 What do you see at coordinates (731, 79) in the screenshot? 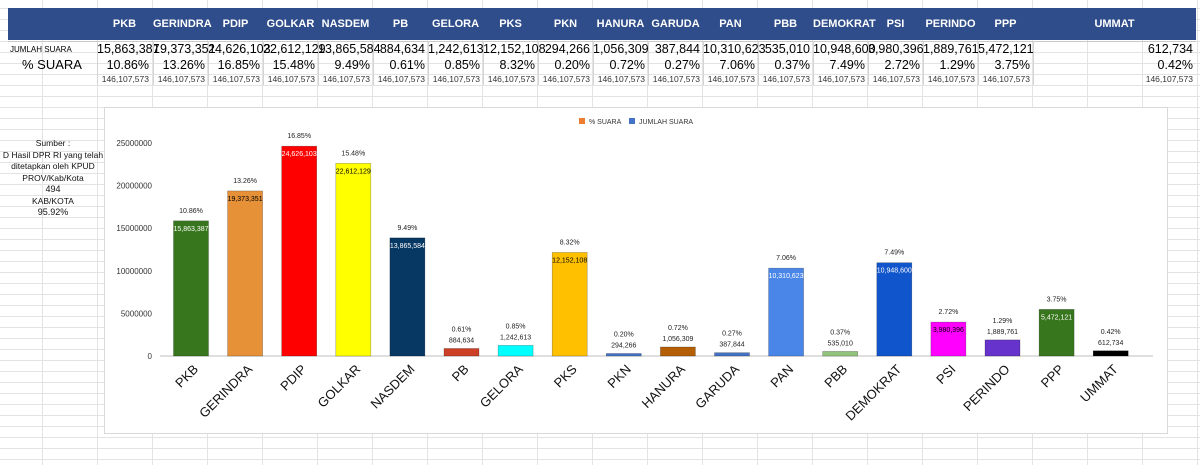
I see `total-cell-pan: 146,107,573` at bounding box center [731, 79].